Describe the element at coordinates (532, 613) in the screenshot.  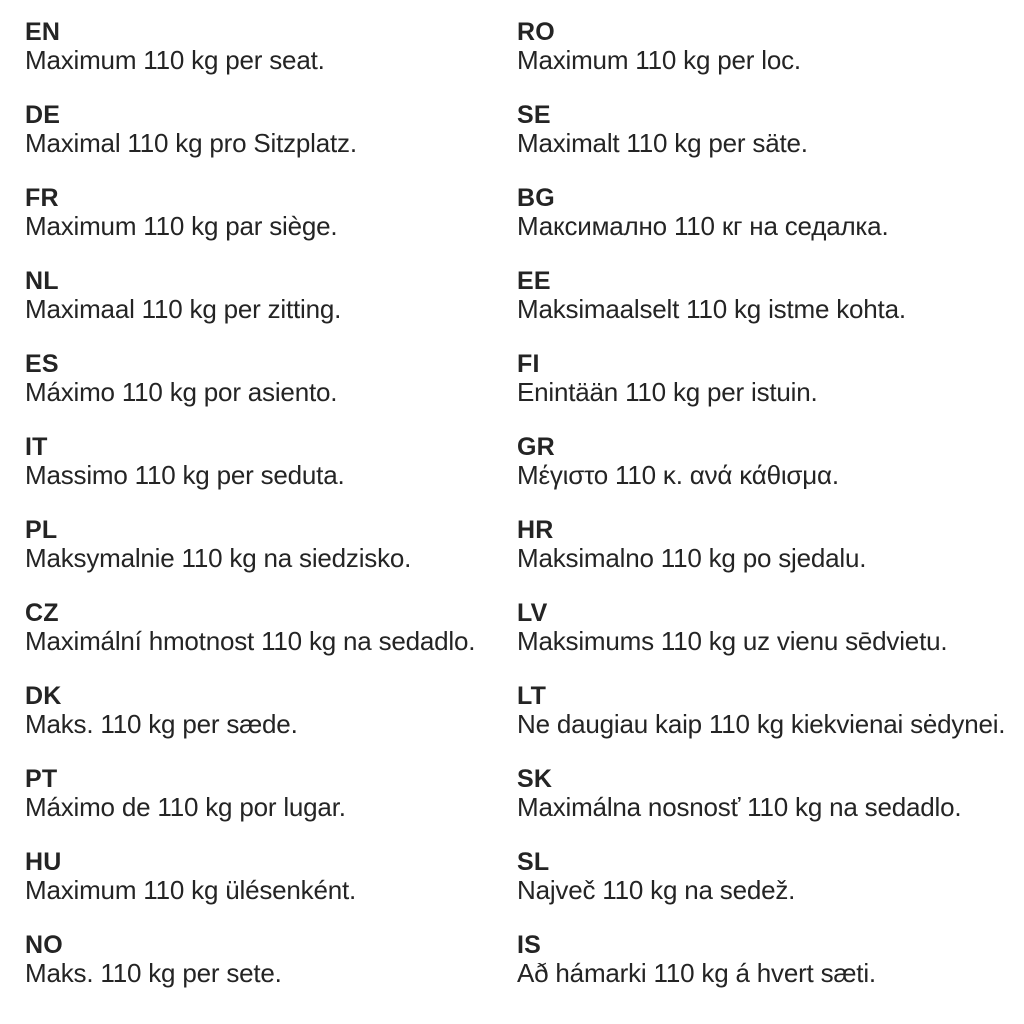
I see `language-code: LV` at that location.